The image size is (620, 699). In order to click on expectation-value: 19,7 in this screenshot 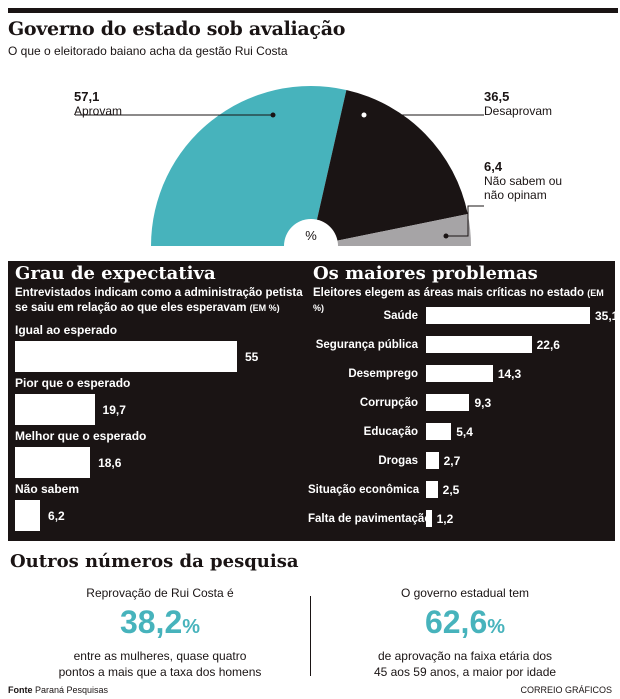, I will do `click(114, 409)`.